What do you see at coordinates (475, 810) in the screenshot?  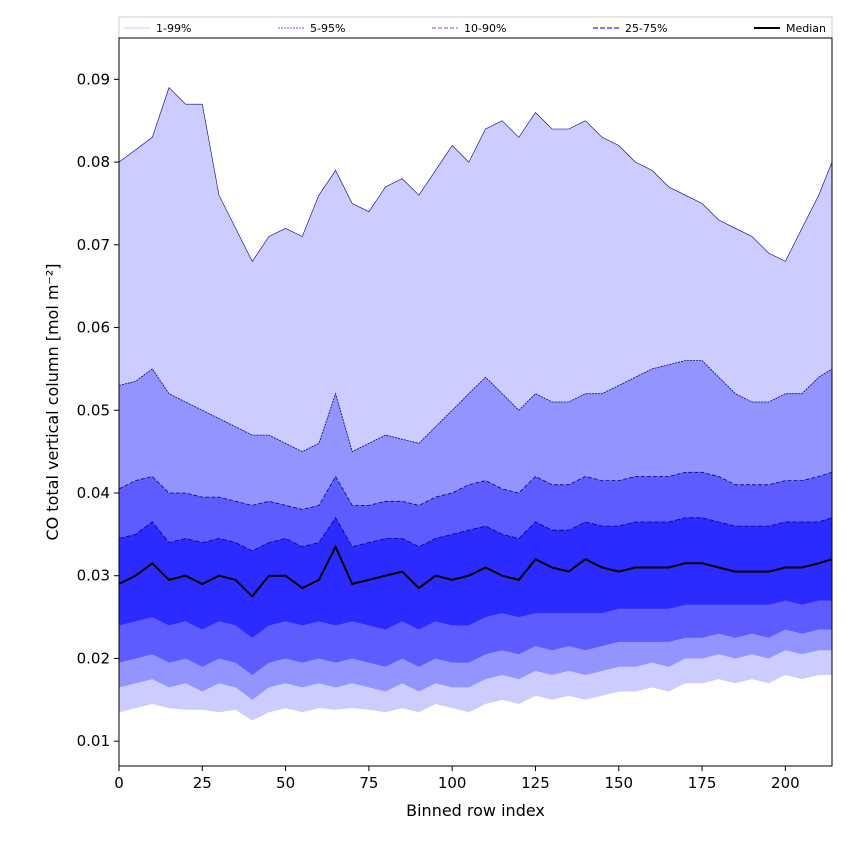 I see `x-axis-label: Binned row index` at bounding box center [475, 810].